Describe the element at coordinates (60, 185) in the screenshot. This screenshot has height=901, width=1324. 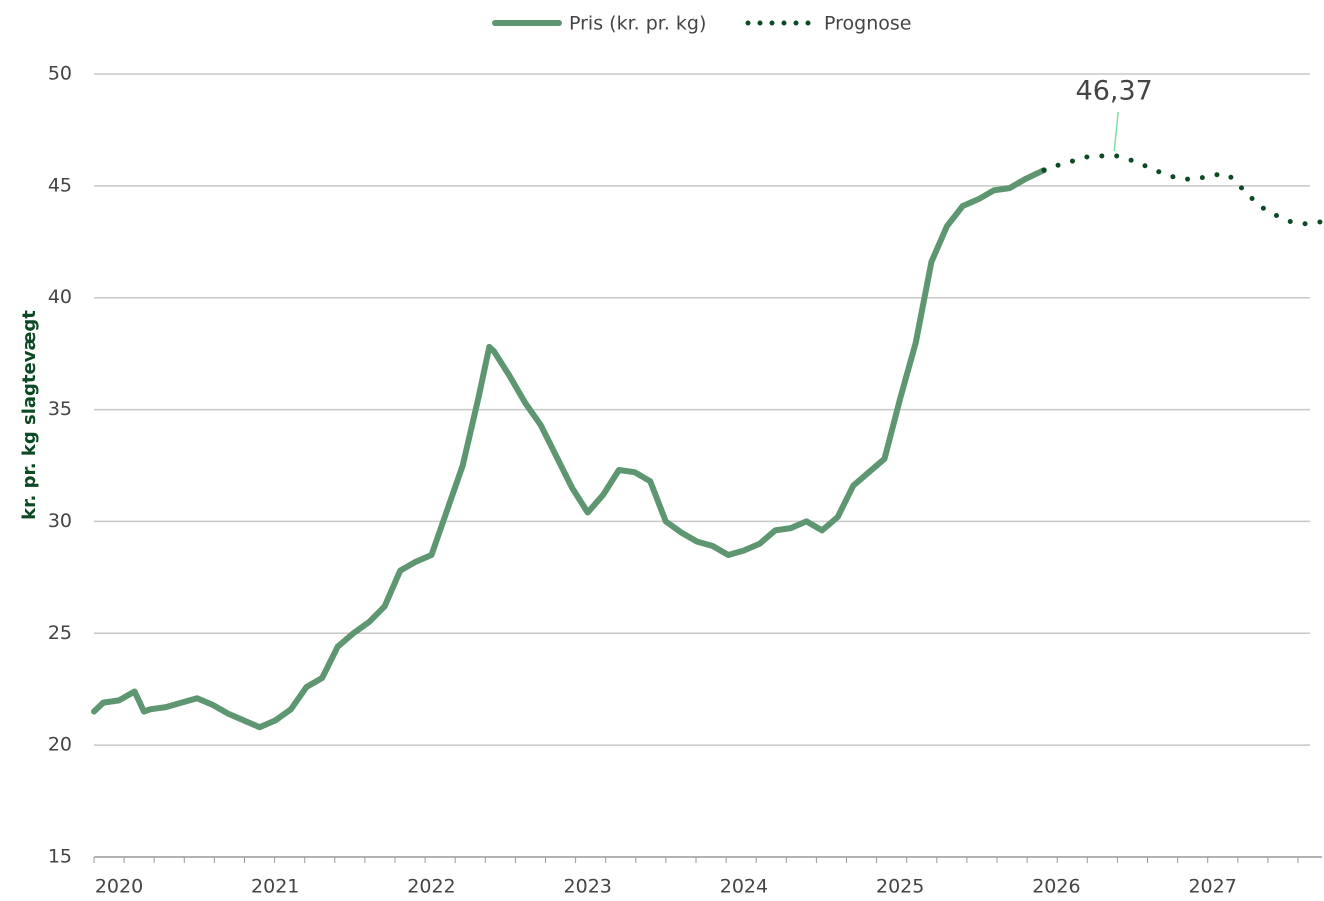
I see `y-tick-label: 45` at that location.